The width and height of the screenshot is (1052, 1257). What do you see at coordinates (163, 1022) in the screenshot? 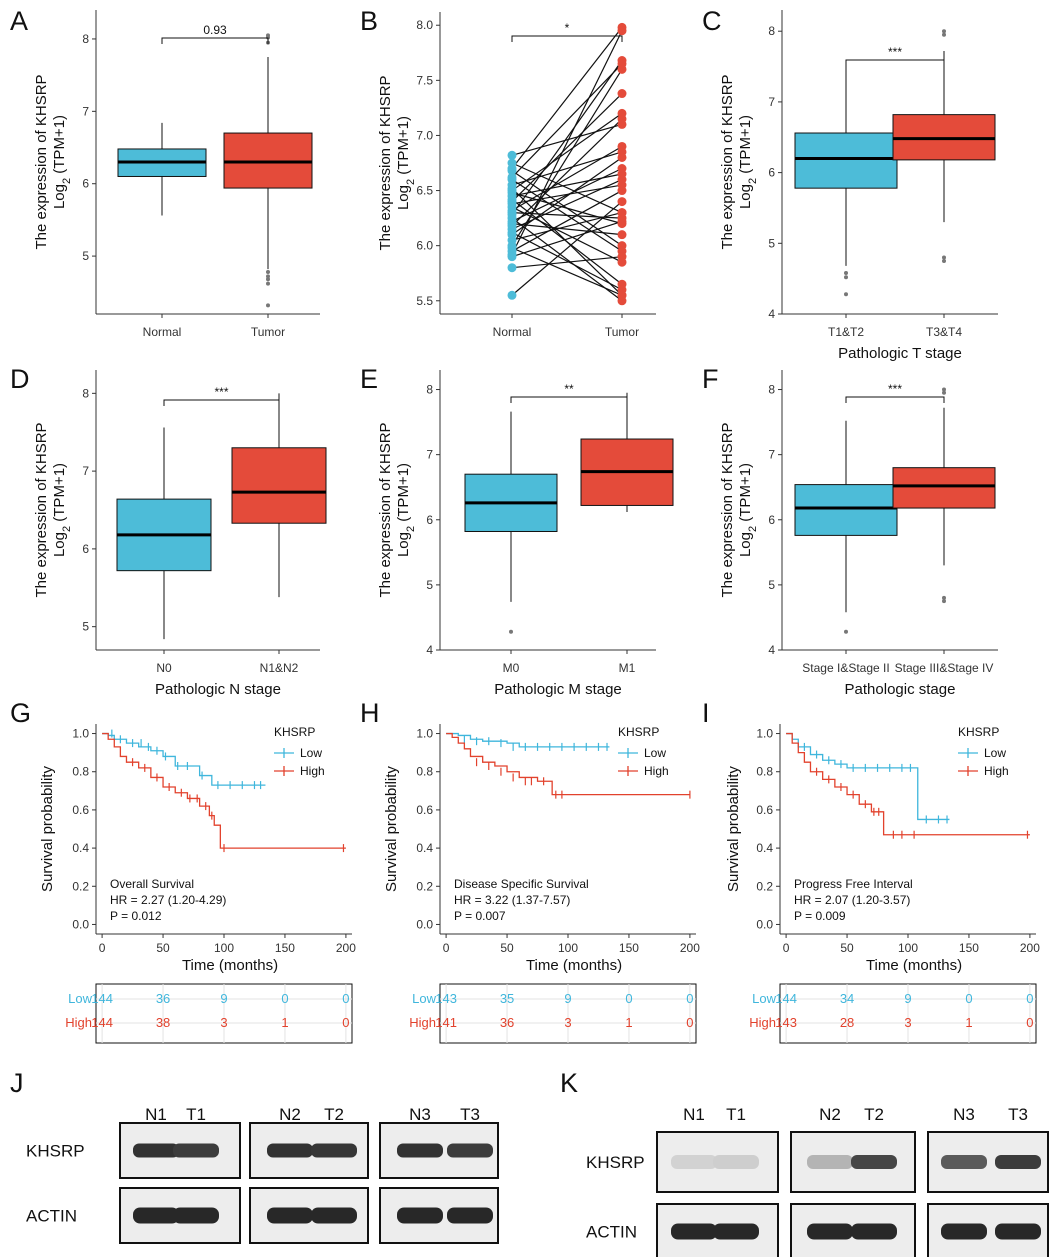
I see `risk-count: 38` at bounding box center [163, 1022].